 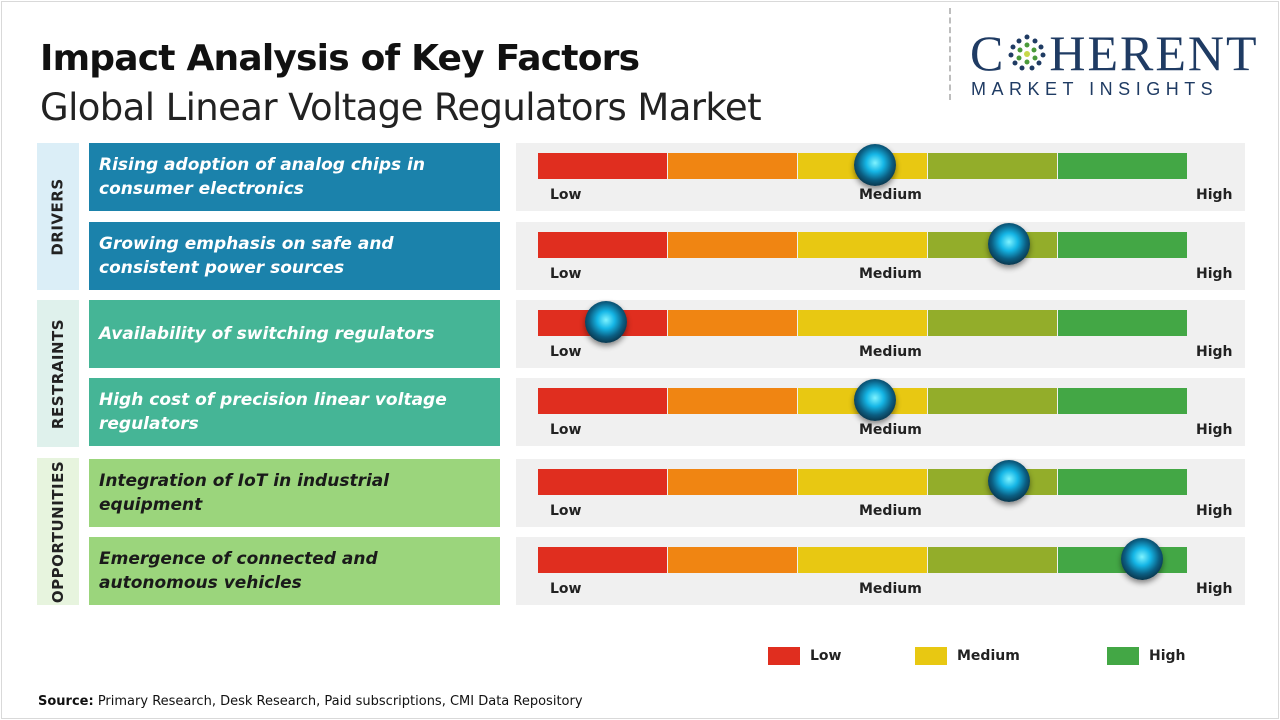 I want to click on factor-row-3: Availability of switching regulators, so click(x=294, y=334).